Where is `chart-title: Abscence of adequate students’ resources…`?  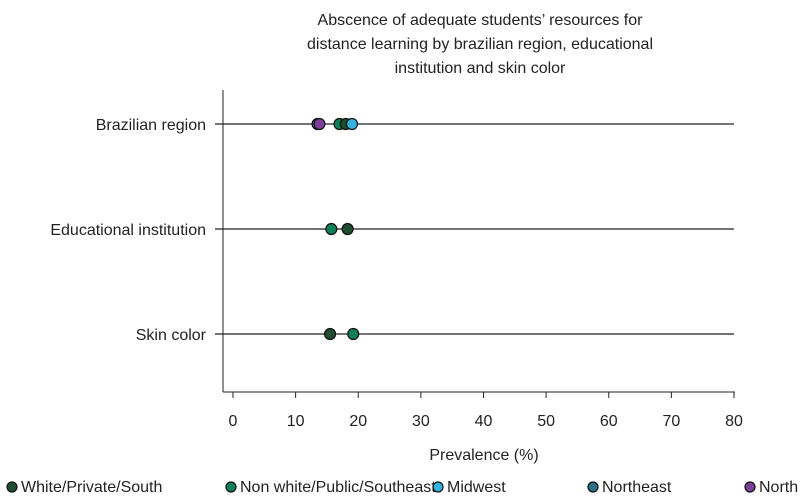
chart-title: Abscence of adequate students’ resources… is located at coordinates (480, 44).